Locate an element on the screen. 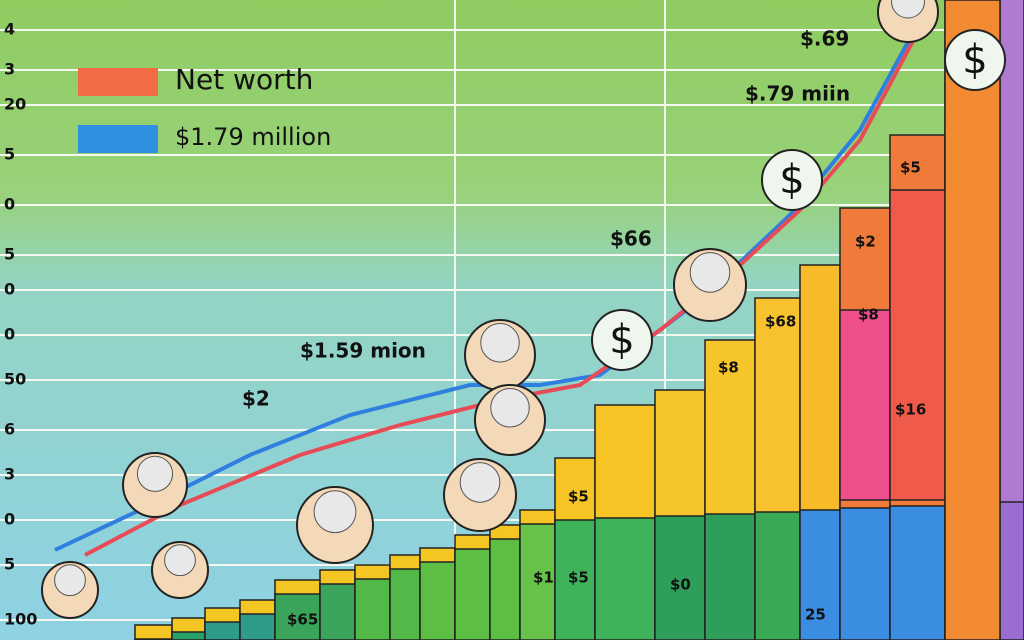 The image size is (1024, 640). axis-label: 6 is located at coordinates (9, 429).